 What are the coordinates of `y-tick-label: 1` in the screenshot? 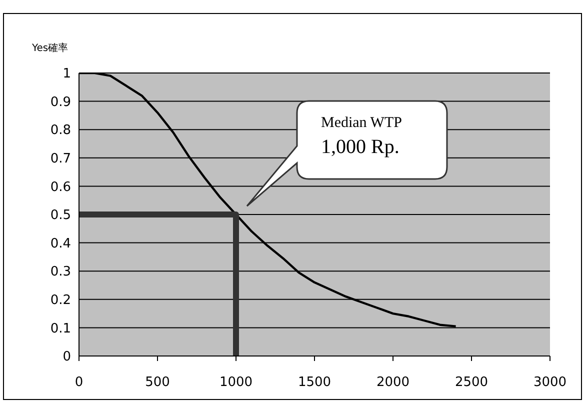 It's located at (66, 74).